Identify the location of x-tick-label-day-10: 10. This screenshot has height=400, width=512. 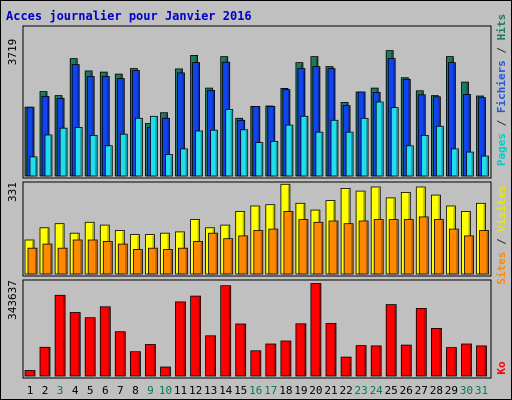
(165, 390).